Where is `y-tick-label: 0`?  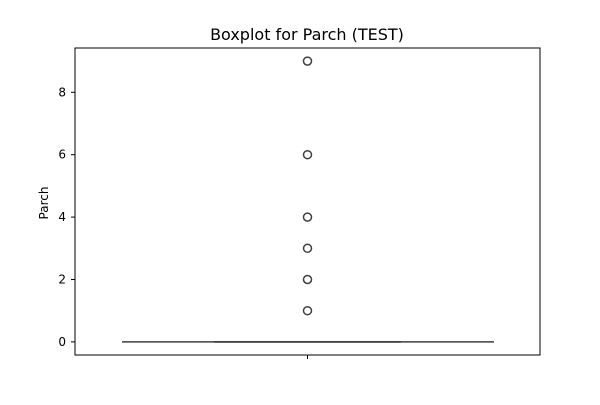
y-tick-label: 0 is located at coordinates (62, 342).